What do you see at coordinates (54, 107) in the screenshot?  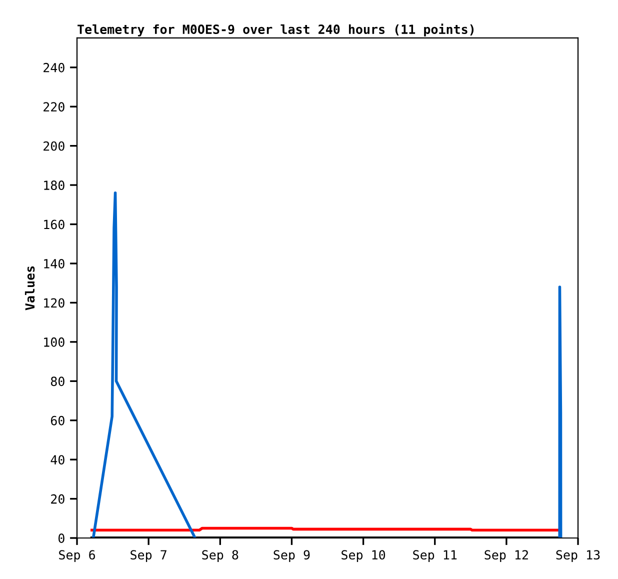 I see `y-tick-label: 220` at bounding box center [54, 107].